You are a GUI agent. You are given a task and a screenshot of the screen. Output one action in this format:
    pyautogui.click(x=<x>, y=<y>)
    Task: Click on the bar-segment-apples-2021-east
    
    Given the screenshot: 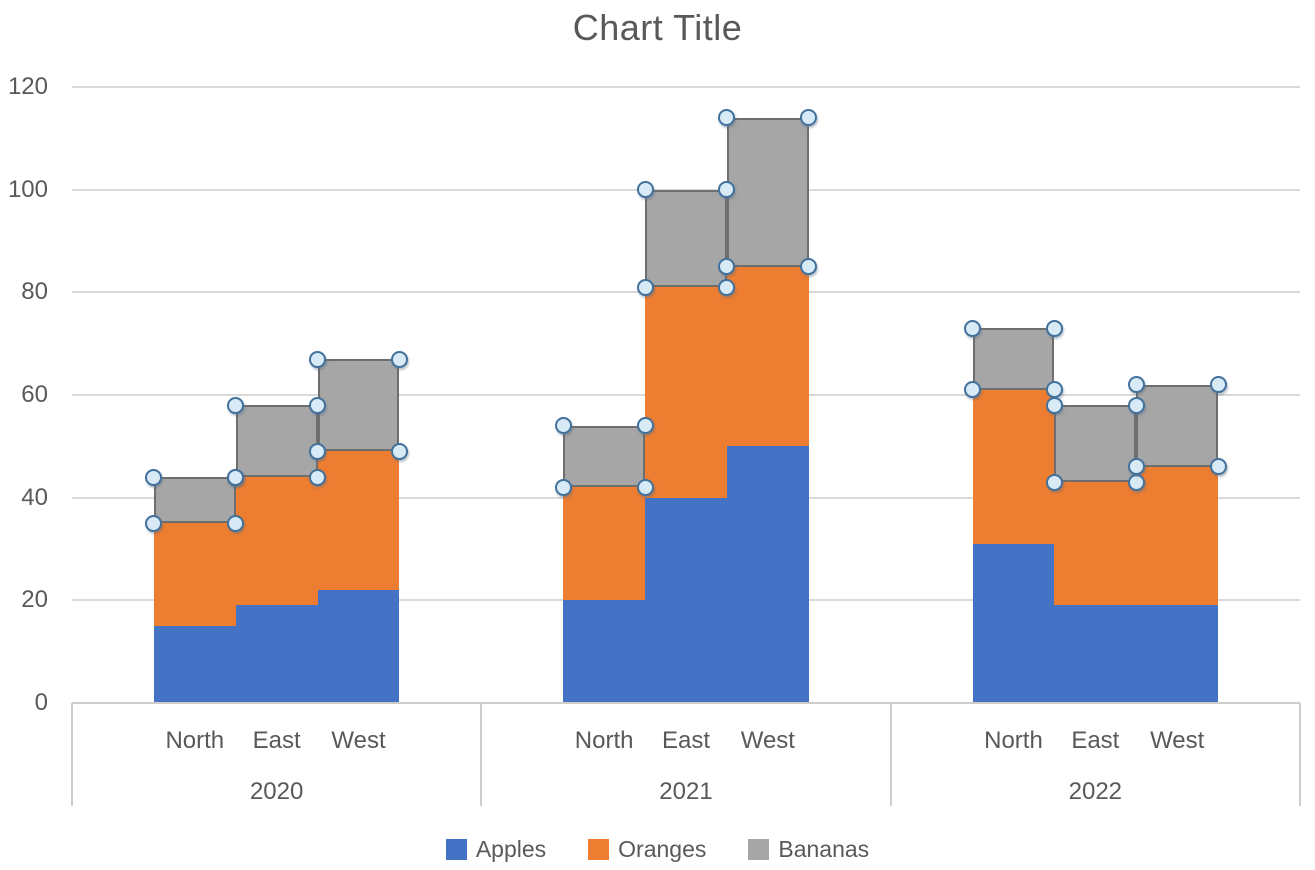 What is the action you would take?
    pyautogui.click(x=686, y=600)
    